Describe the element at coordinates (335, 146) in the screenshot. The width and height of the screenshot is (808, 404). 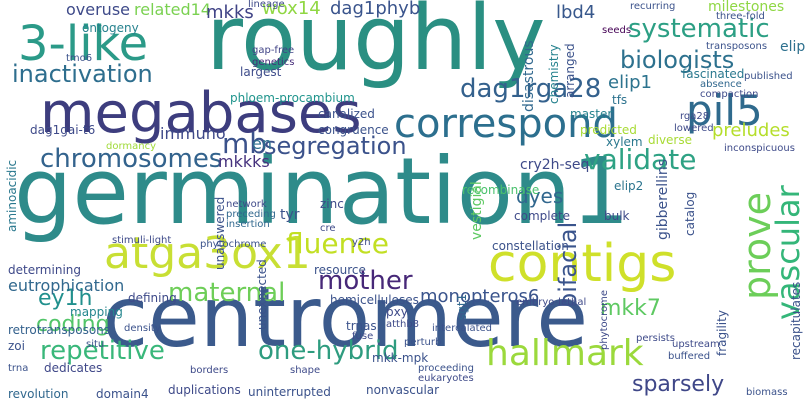
I see `word-segregation: segregation` at that location.